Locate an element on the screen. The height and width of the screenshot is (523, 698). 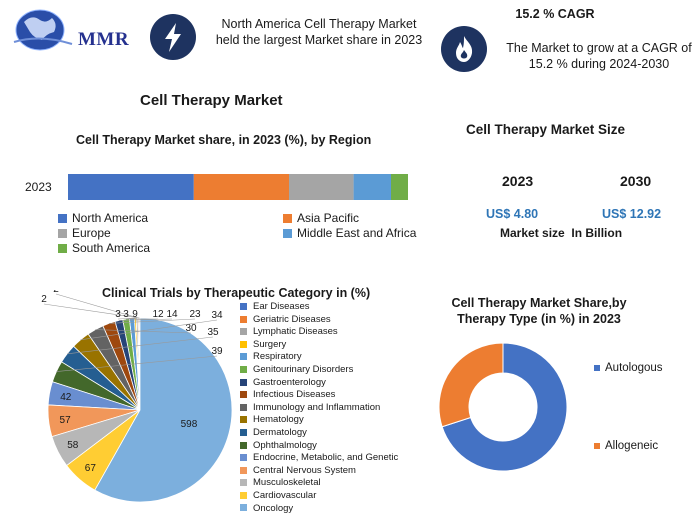
trials-legend-geriatric-diseases: Geriatric Diseases is located at coordinates (320, 320).